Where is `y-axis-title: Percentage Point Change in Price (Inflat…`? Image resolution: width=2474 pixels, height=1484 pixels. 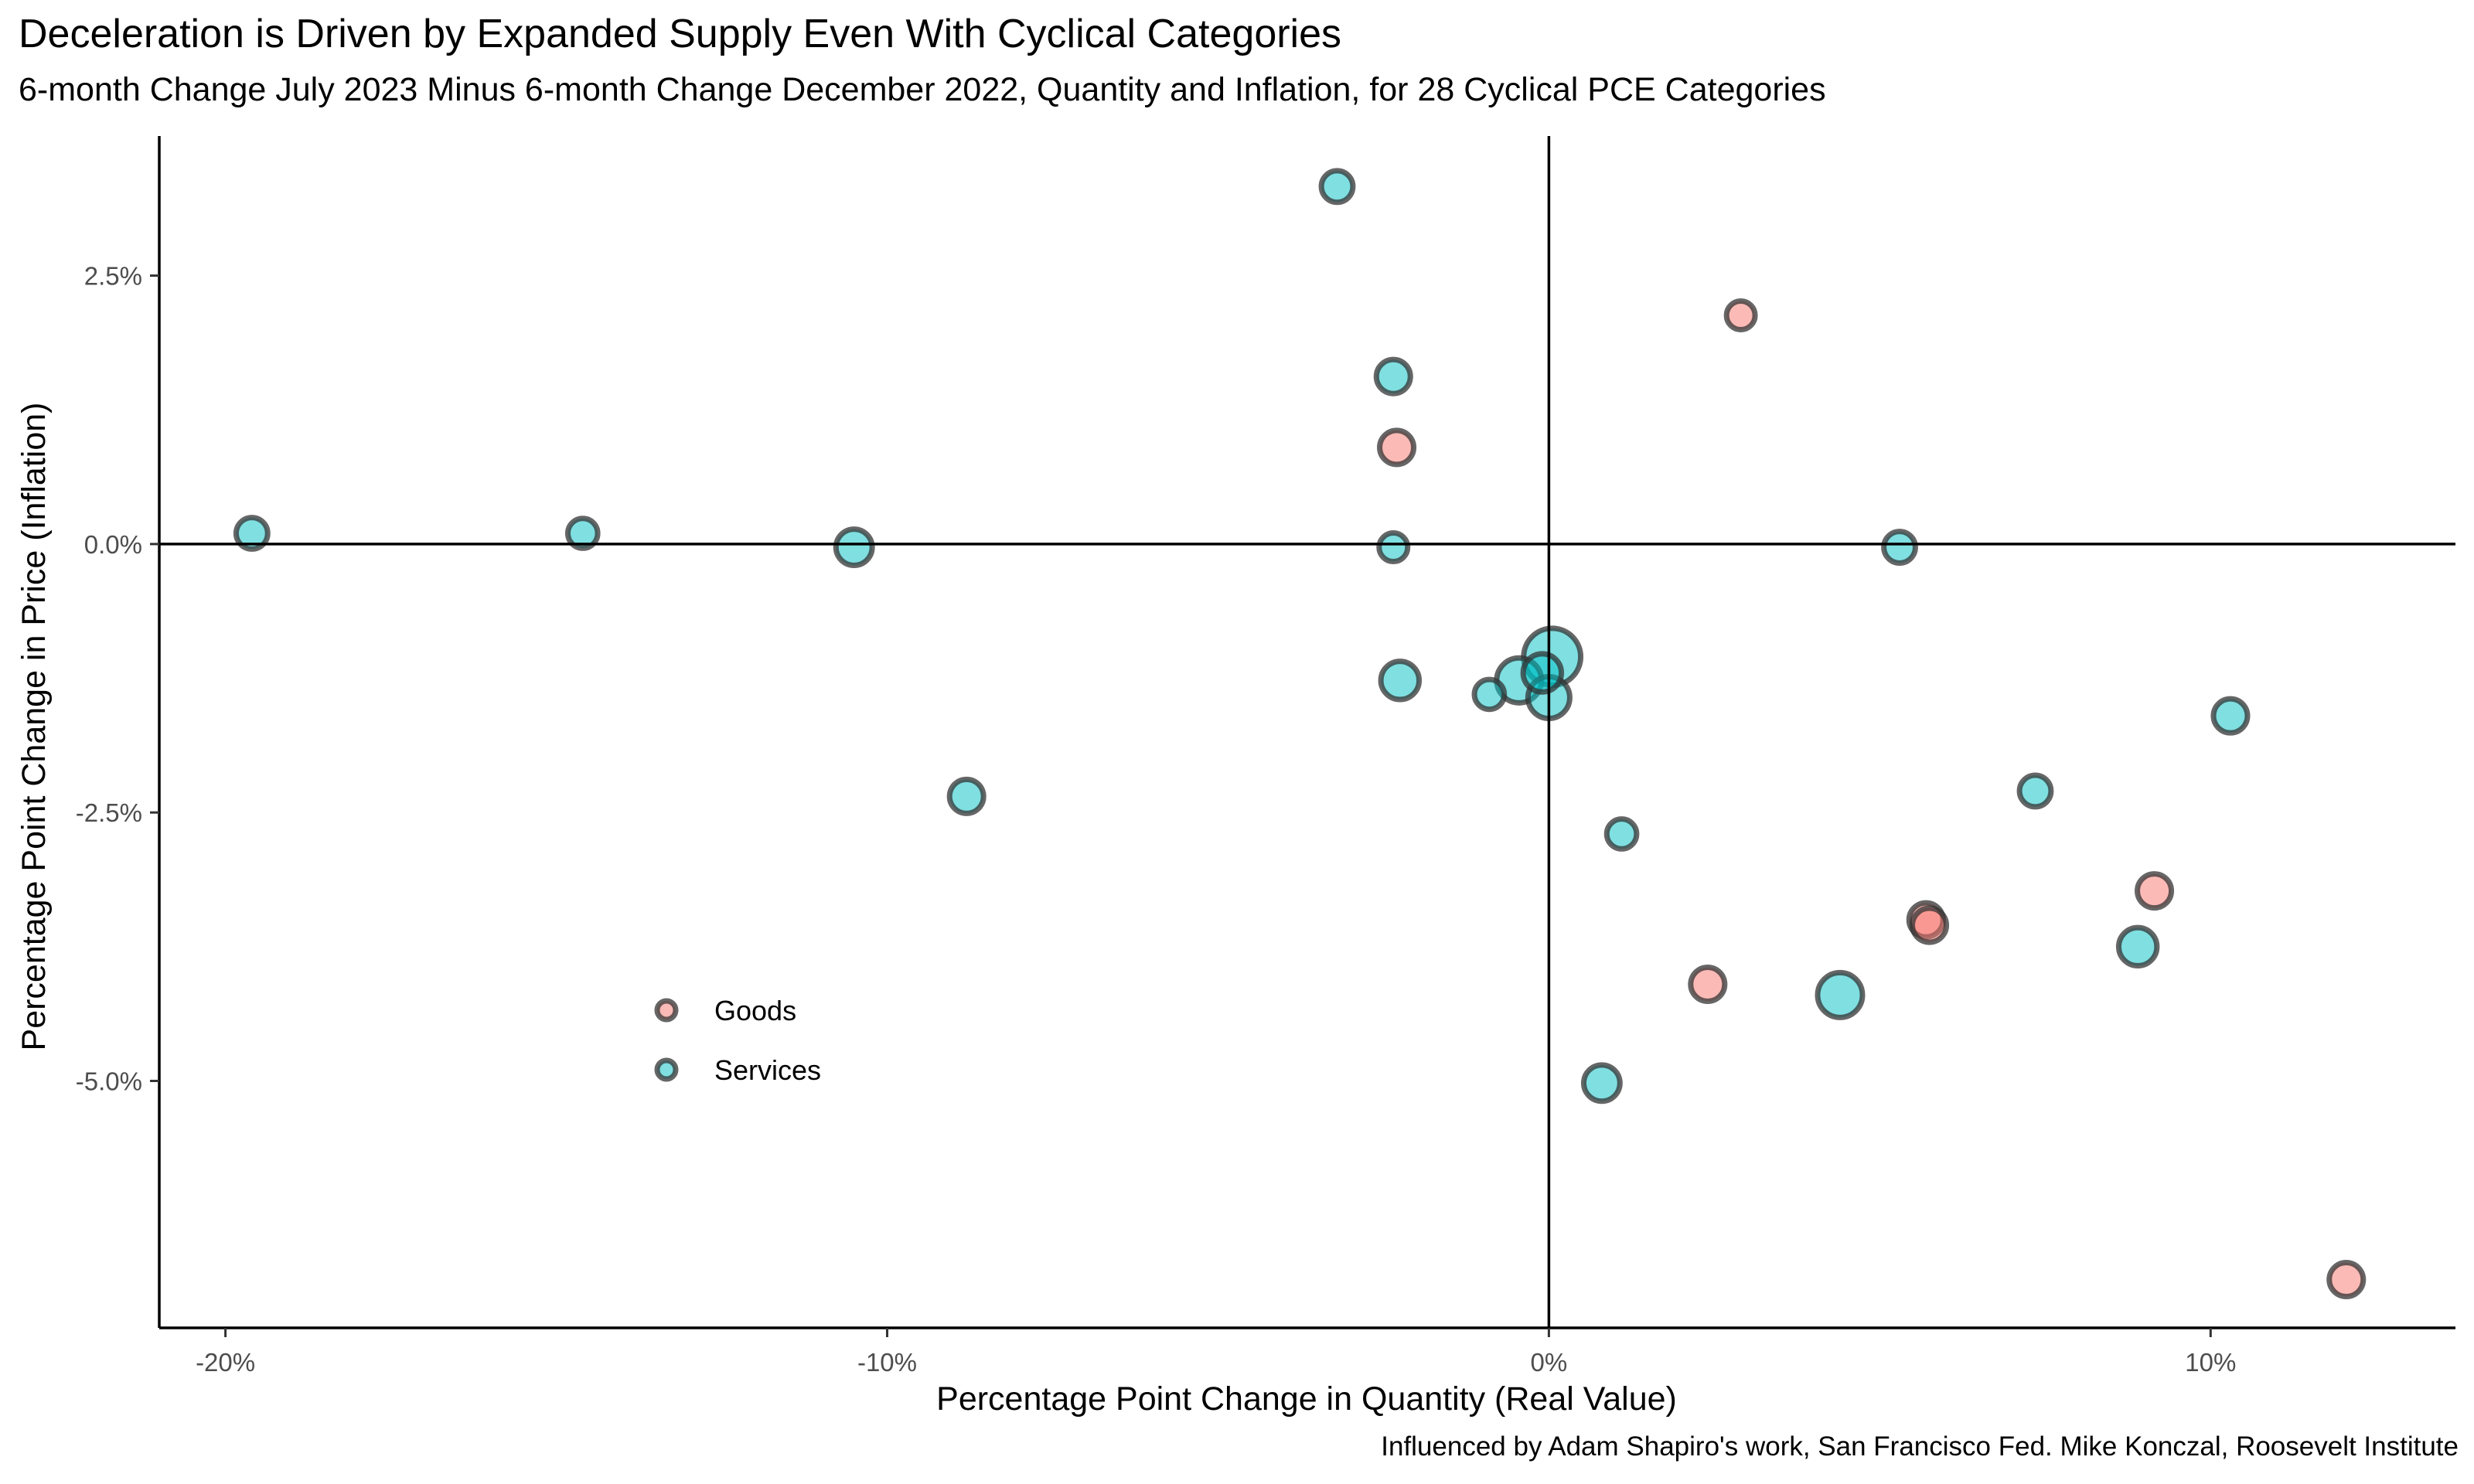 y-axis-title: Percentage Point Change in Price (Inflat… is located at coordinates (34, 727).